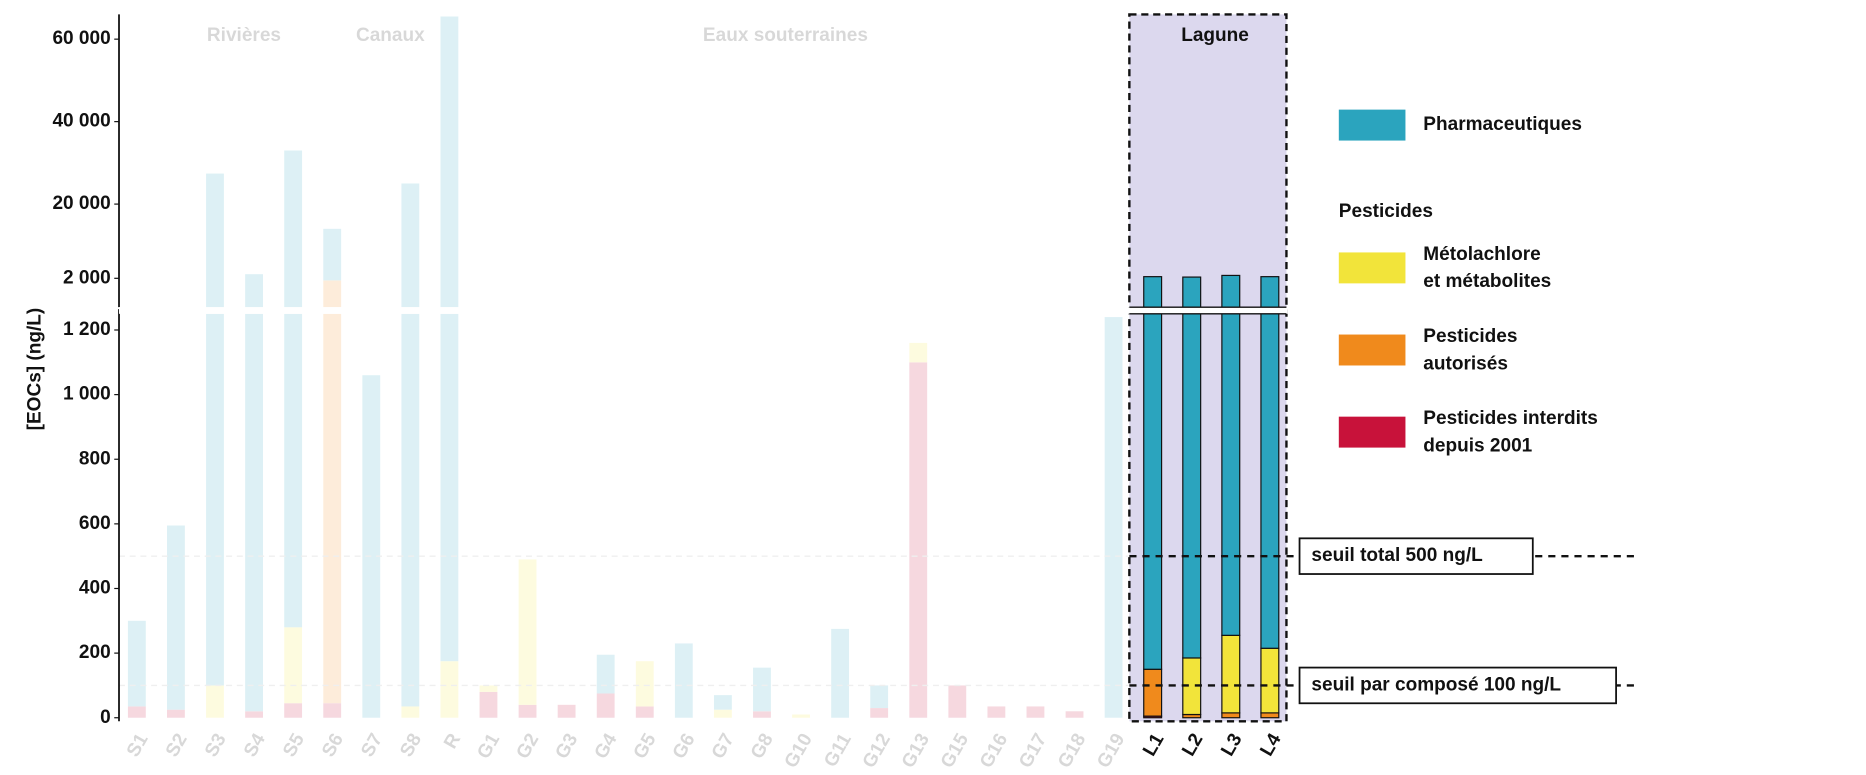 This screenshot has height=775, width=1866. Describe the element at coordinates (1436, 684) in the screenshot. I see `threshold-label: seuil par composé 100 ng/L` at that location.